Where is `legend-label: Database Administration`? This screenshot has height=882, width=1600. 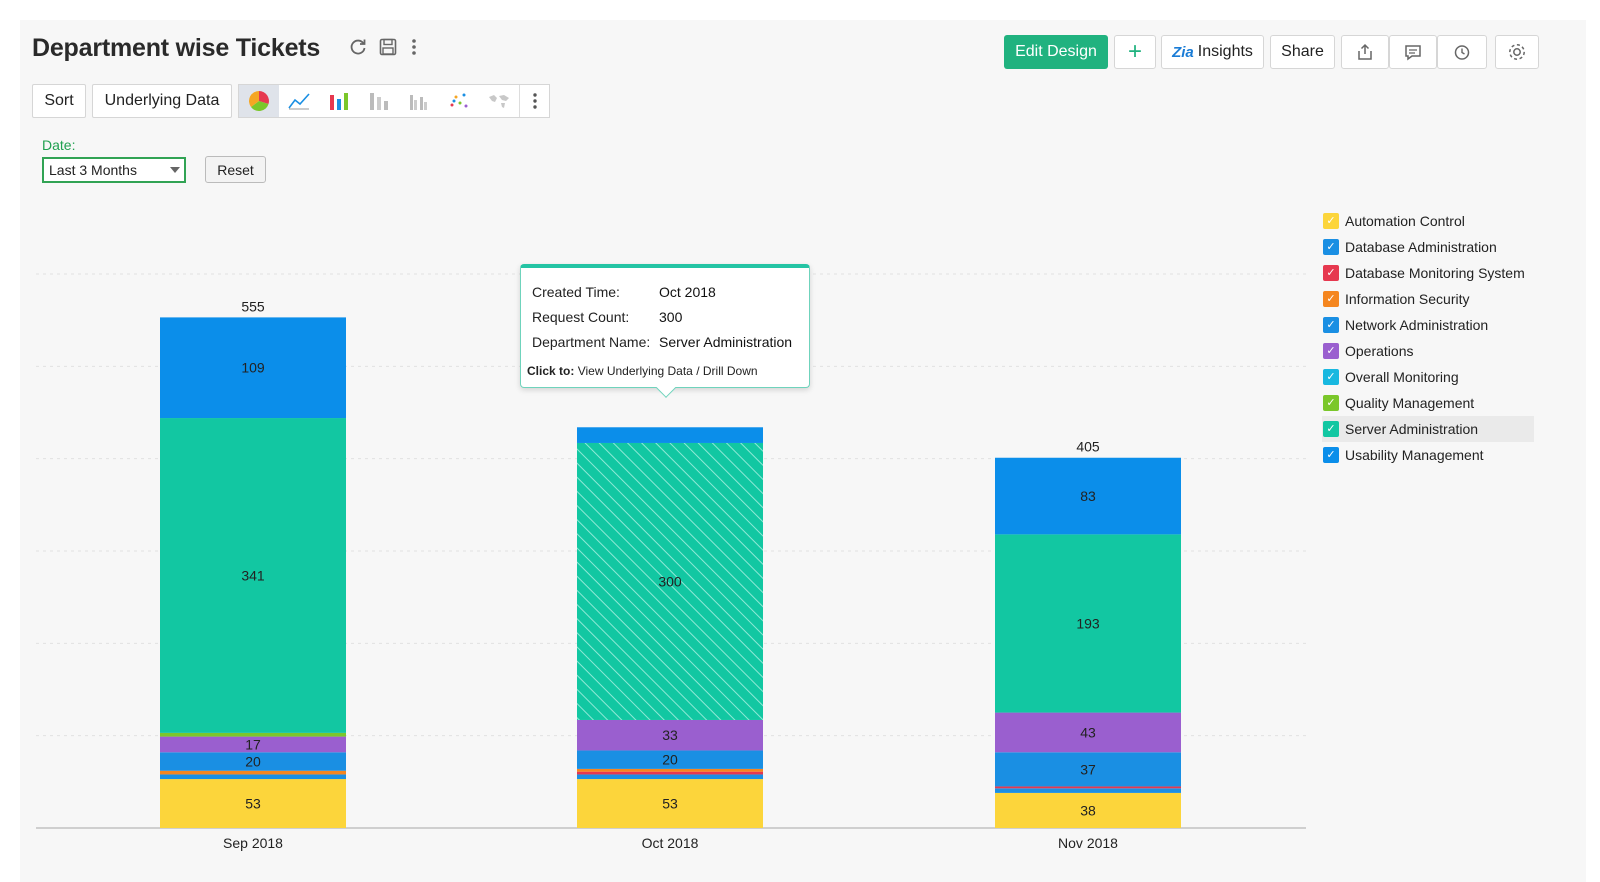 legend-label: Database Administration is located at coordinates (1421, 247).